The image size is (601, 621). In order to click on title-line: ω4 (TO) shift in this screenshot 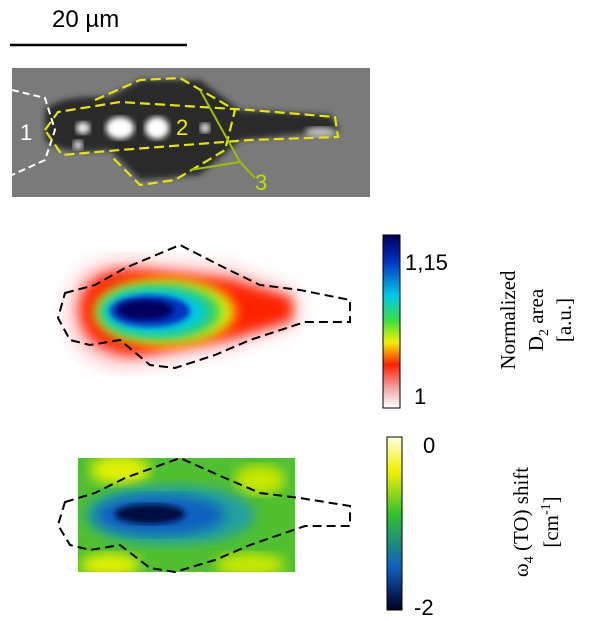, I will do `click(523, 522)`.